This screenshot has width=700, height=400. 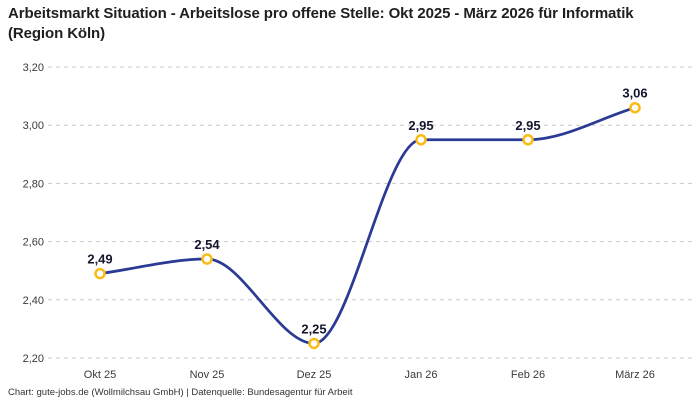 I want to click on y-tick-label: 2,40, so click(x=33, y=301).